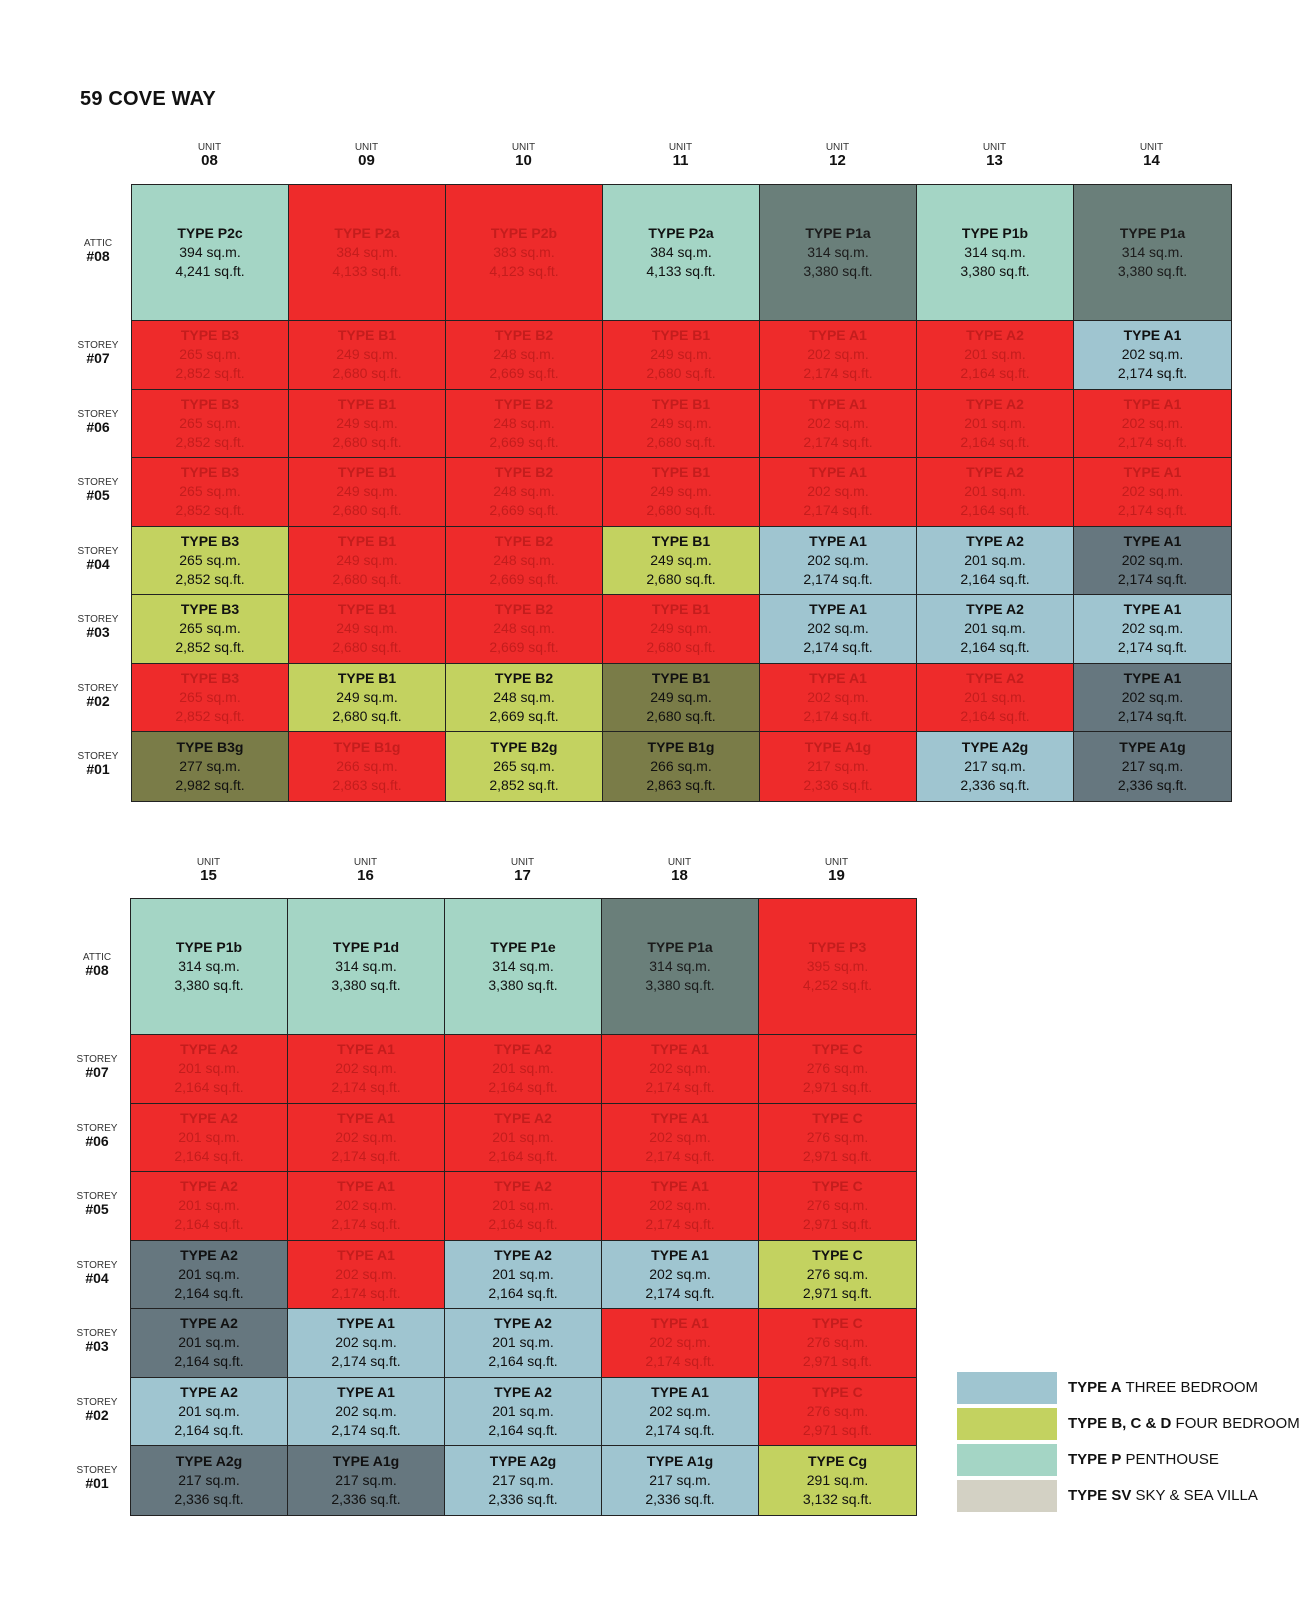 The height and width of the screenshot is (1600, 1313). What do you see at coordinates (838, 540) in the screenshot?
I see `unit-type: TYPE A1` at bounding box center [838, 540].